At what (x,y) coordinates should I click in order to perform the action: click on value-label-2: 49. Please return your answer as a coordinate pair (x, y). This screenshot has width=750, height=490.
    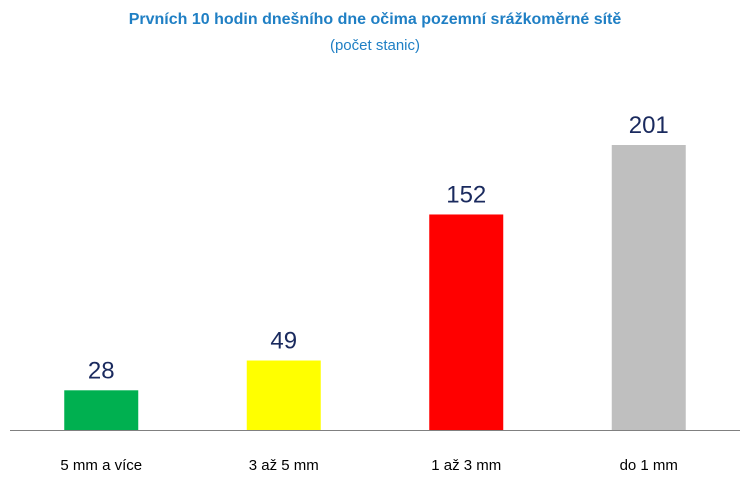
    Looking at the image, I should click on (283, 341).